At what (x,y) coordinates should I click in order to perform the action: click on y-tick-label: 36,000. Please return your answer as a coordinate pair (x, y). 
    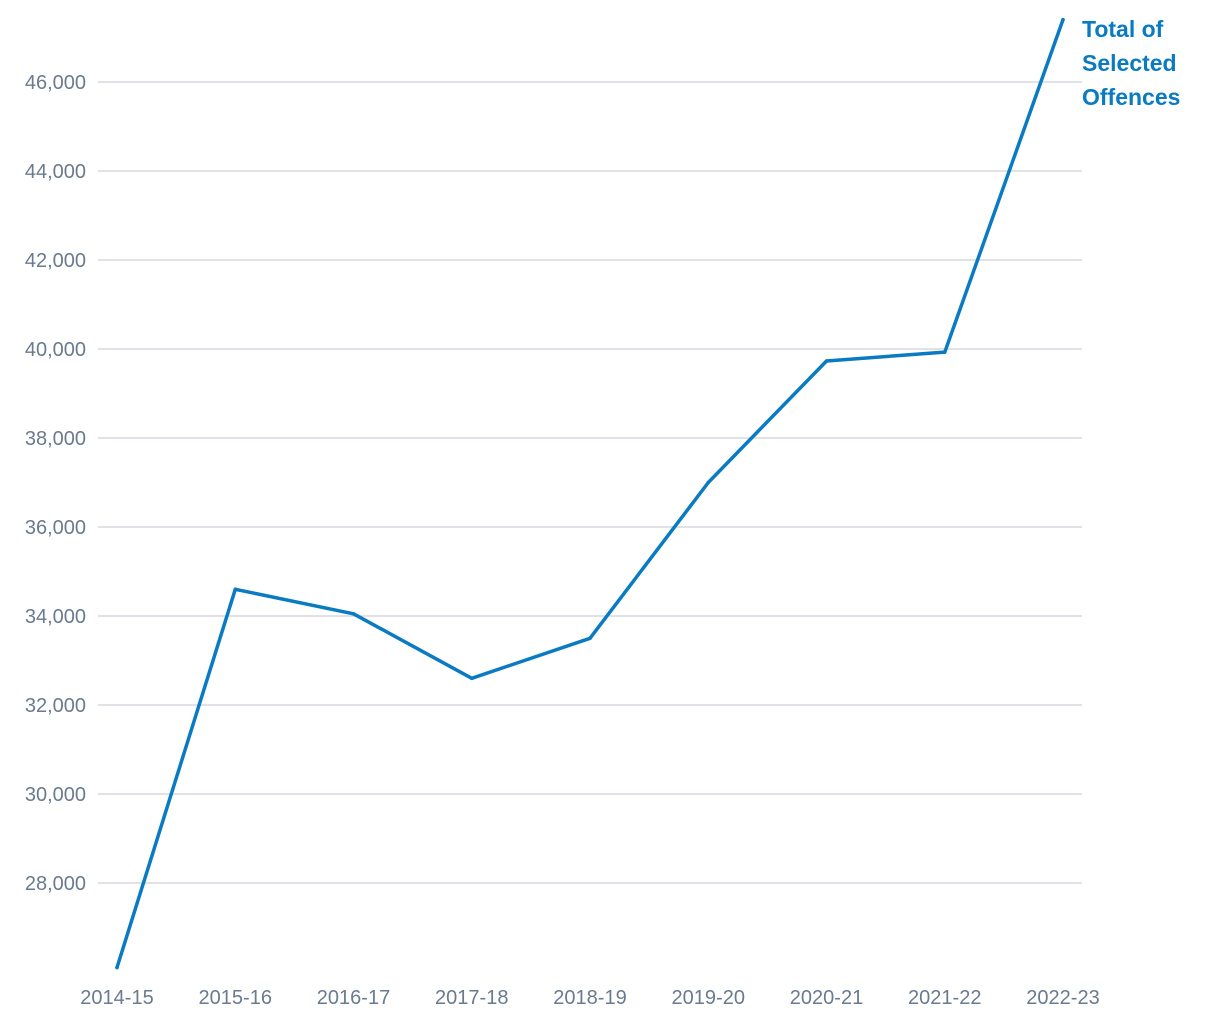
    Looking at the image, I should click on (55, 528).